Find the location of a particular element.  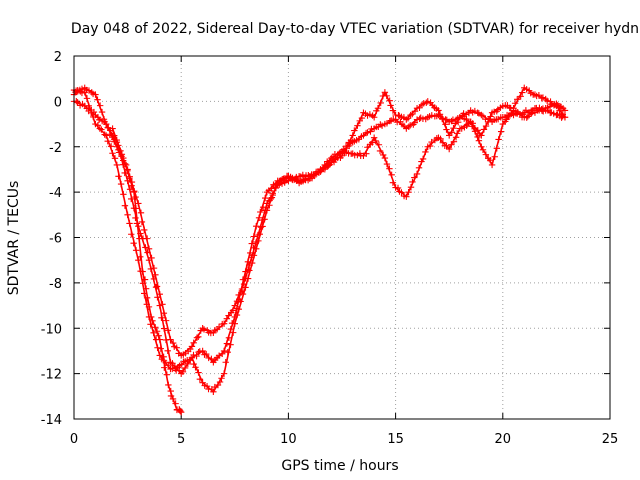

y-tick-label: -4 is located at coordinates (55, 193).